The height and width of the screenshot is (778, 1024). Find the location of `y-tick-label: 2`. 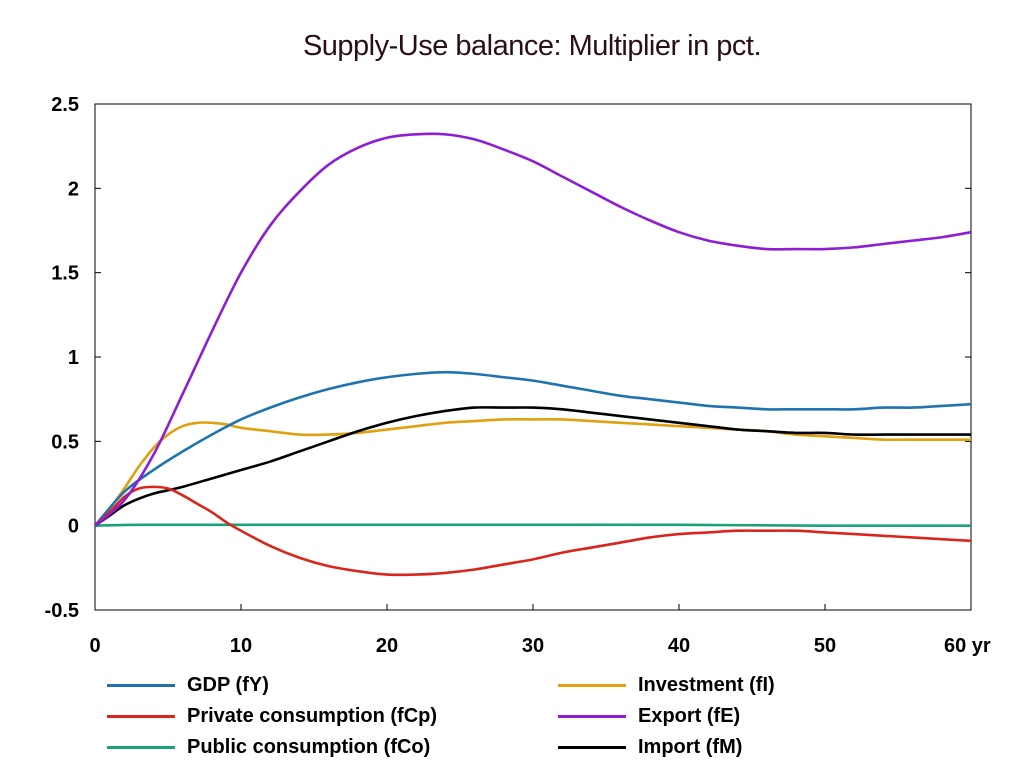

y-tick-label: 2 is located at coordinates (73, 189).